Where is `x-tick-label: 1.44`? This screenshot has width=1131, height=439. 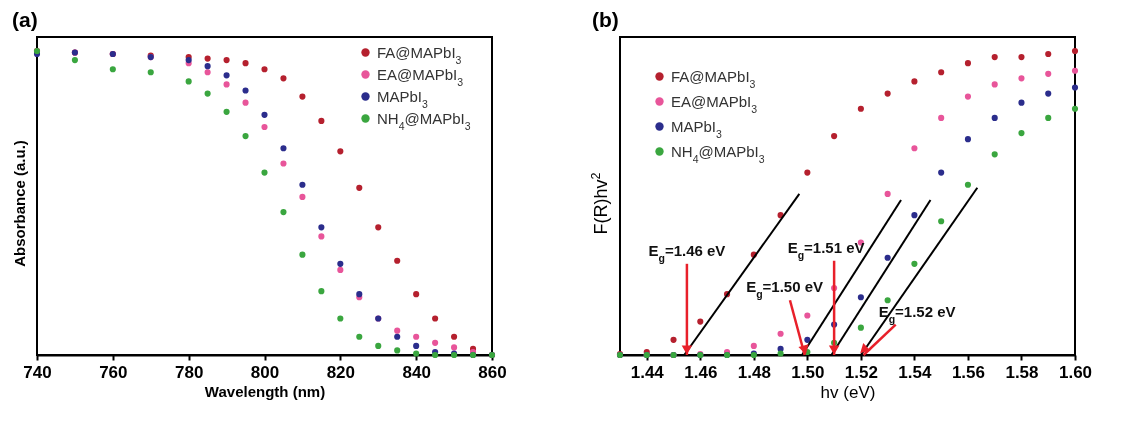 x-tick-label: 1.44 is located at coordinates (647, 372).